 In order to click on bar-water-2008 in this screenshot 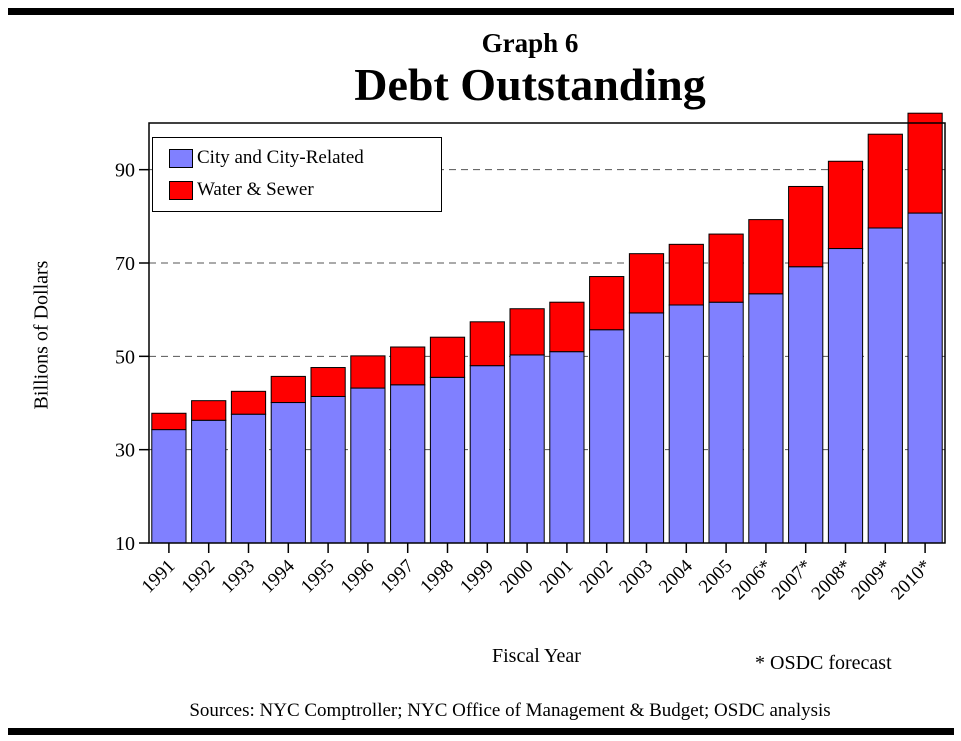, I will do `click(845, 205)`.